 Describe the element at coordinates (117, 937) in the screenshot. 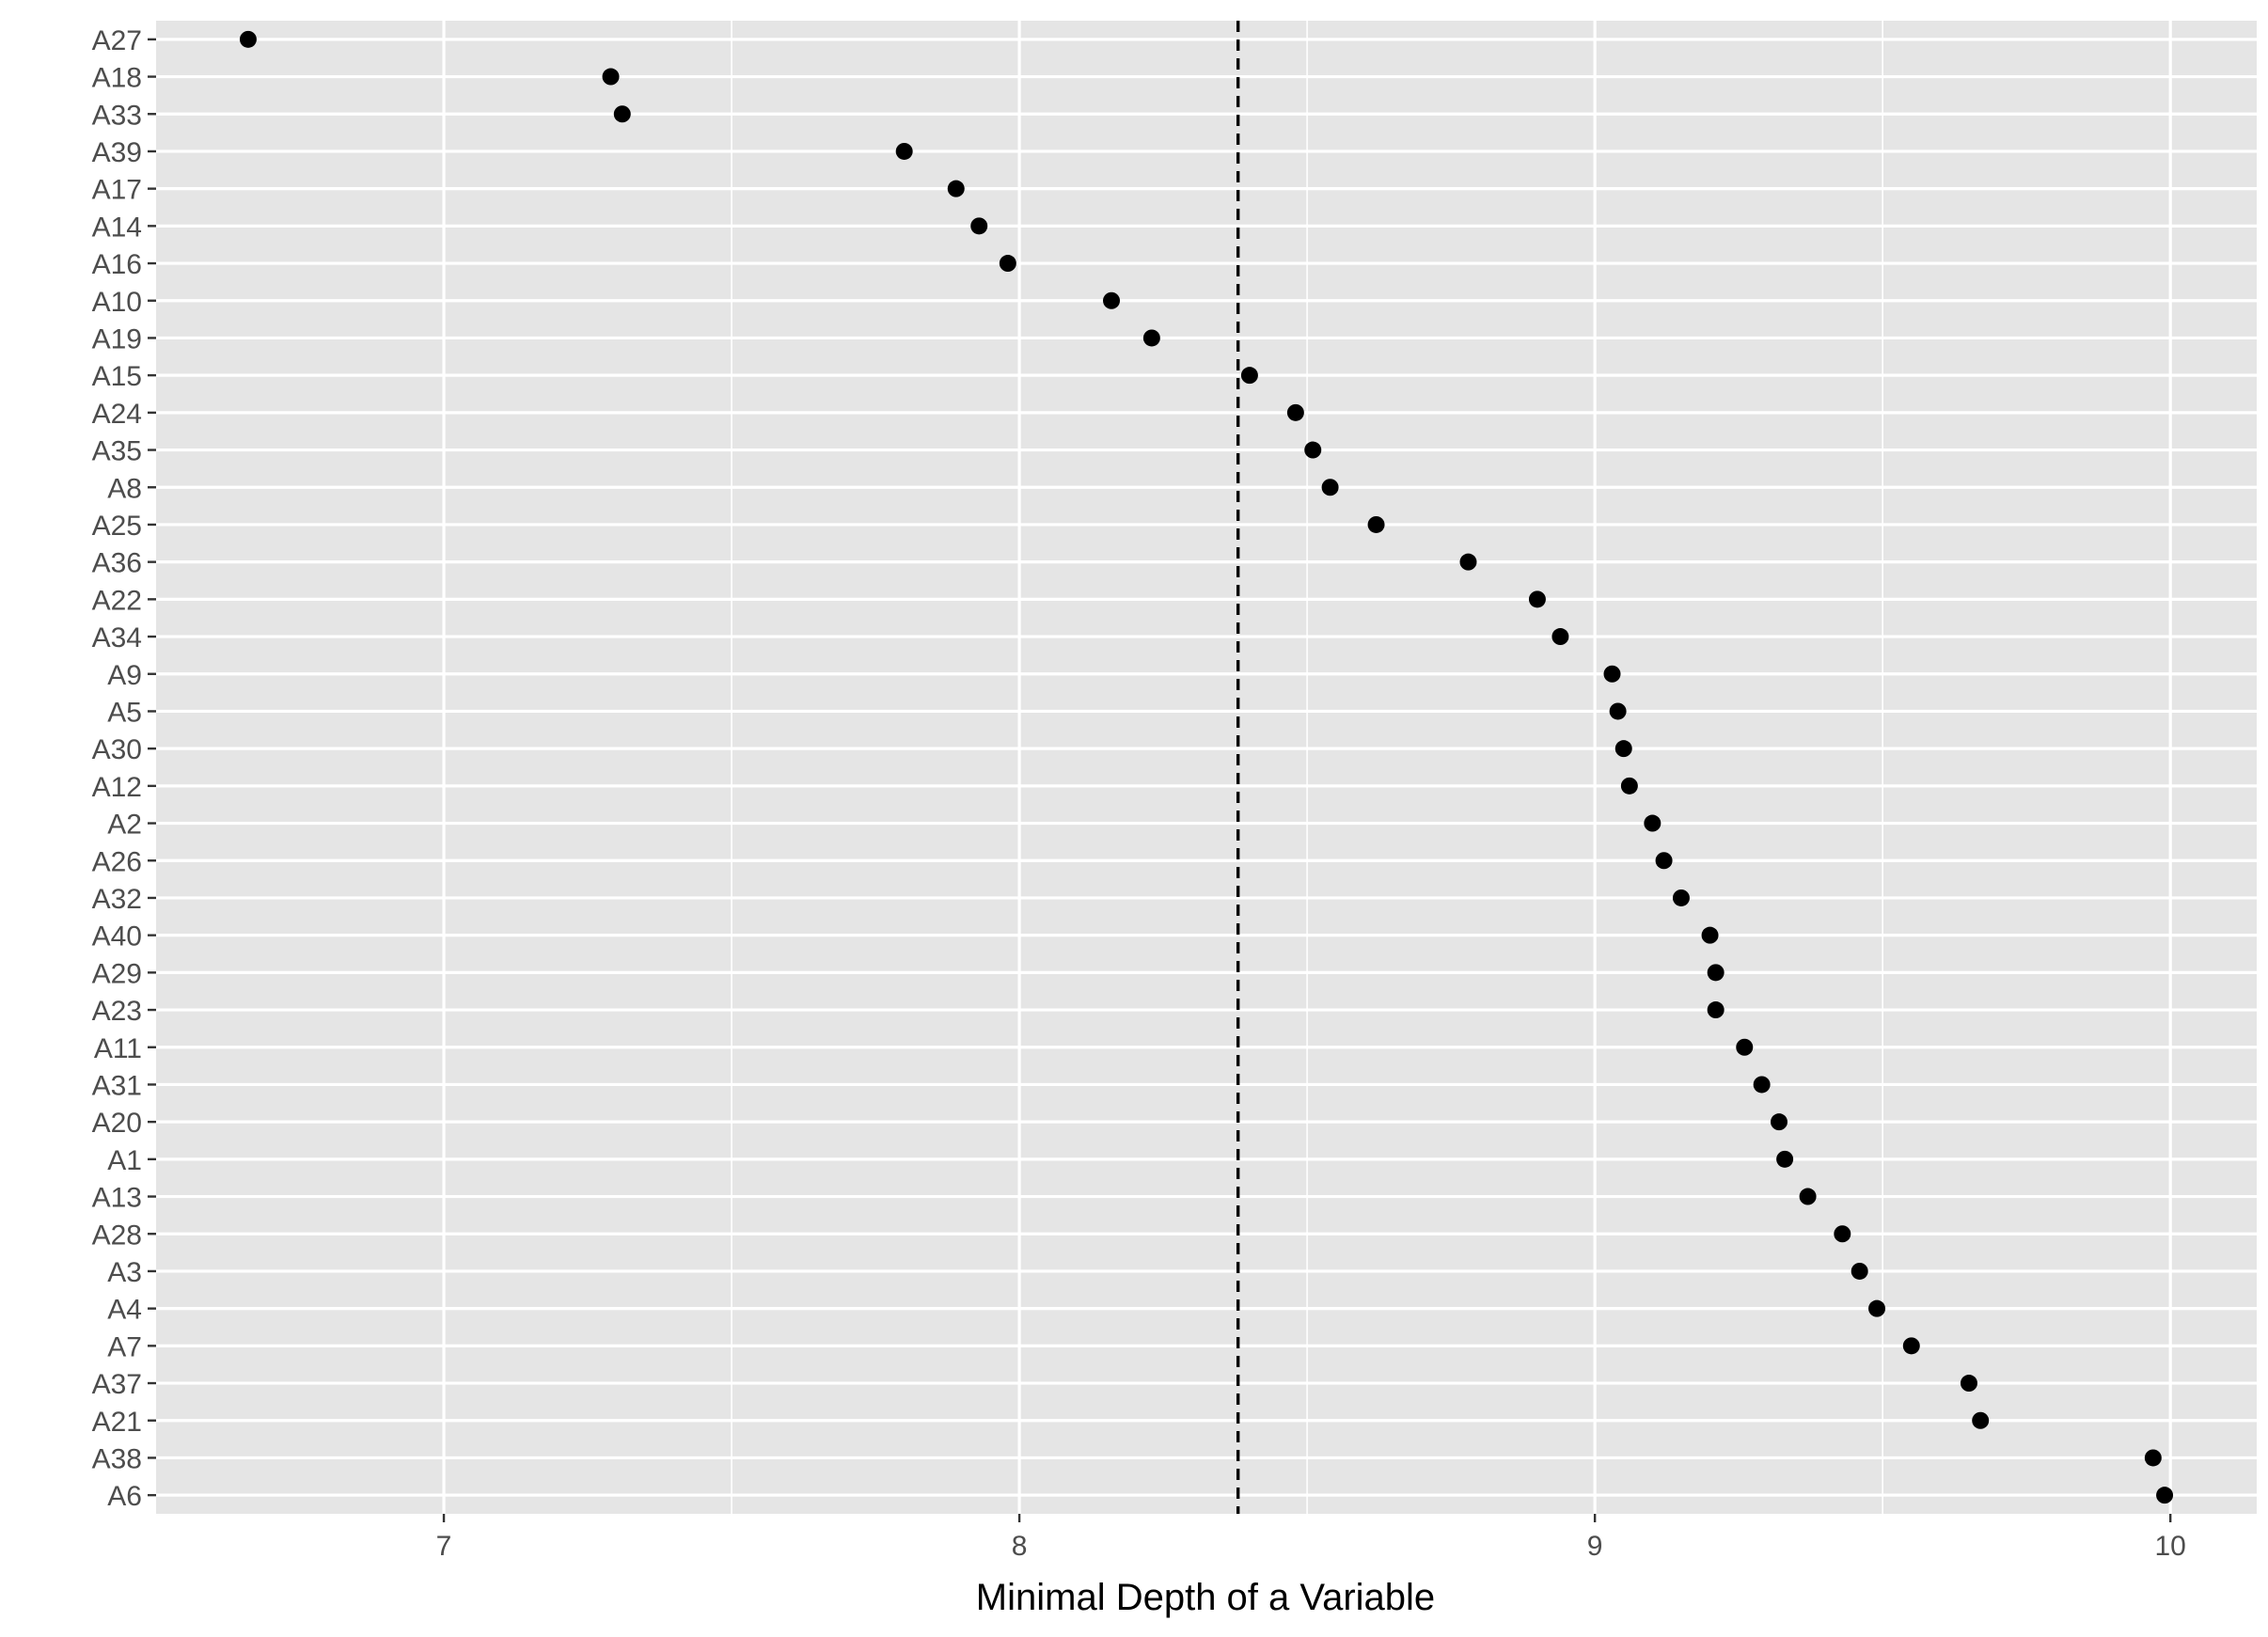

I see `y-tick-label: A40` at that location.